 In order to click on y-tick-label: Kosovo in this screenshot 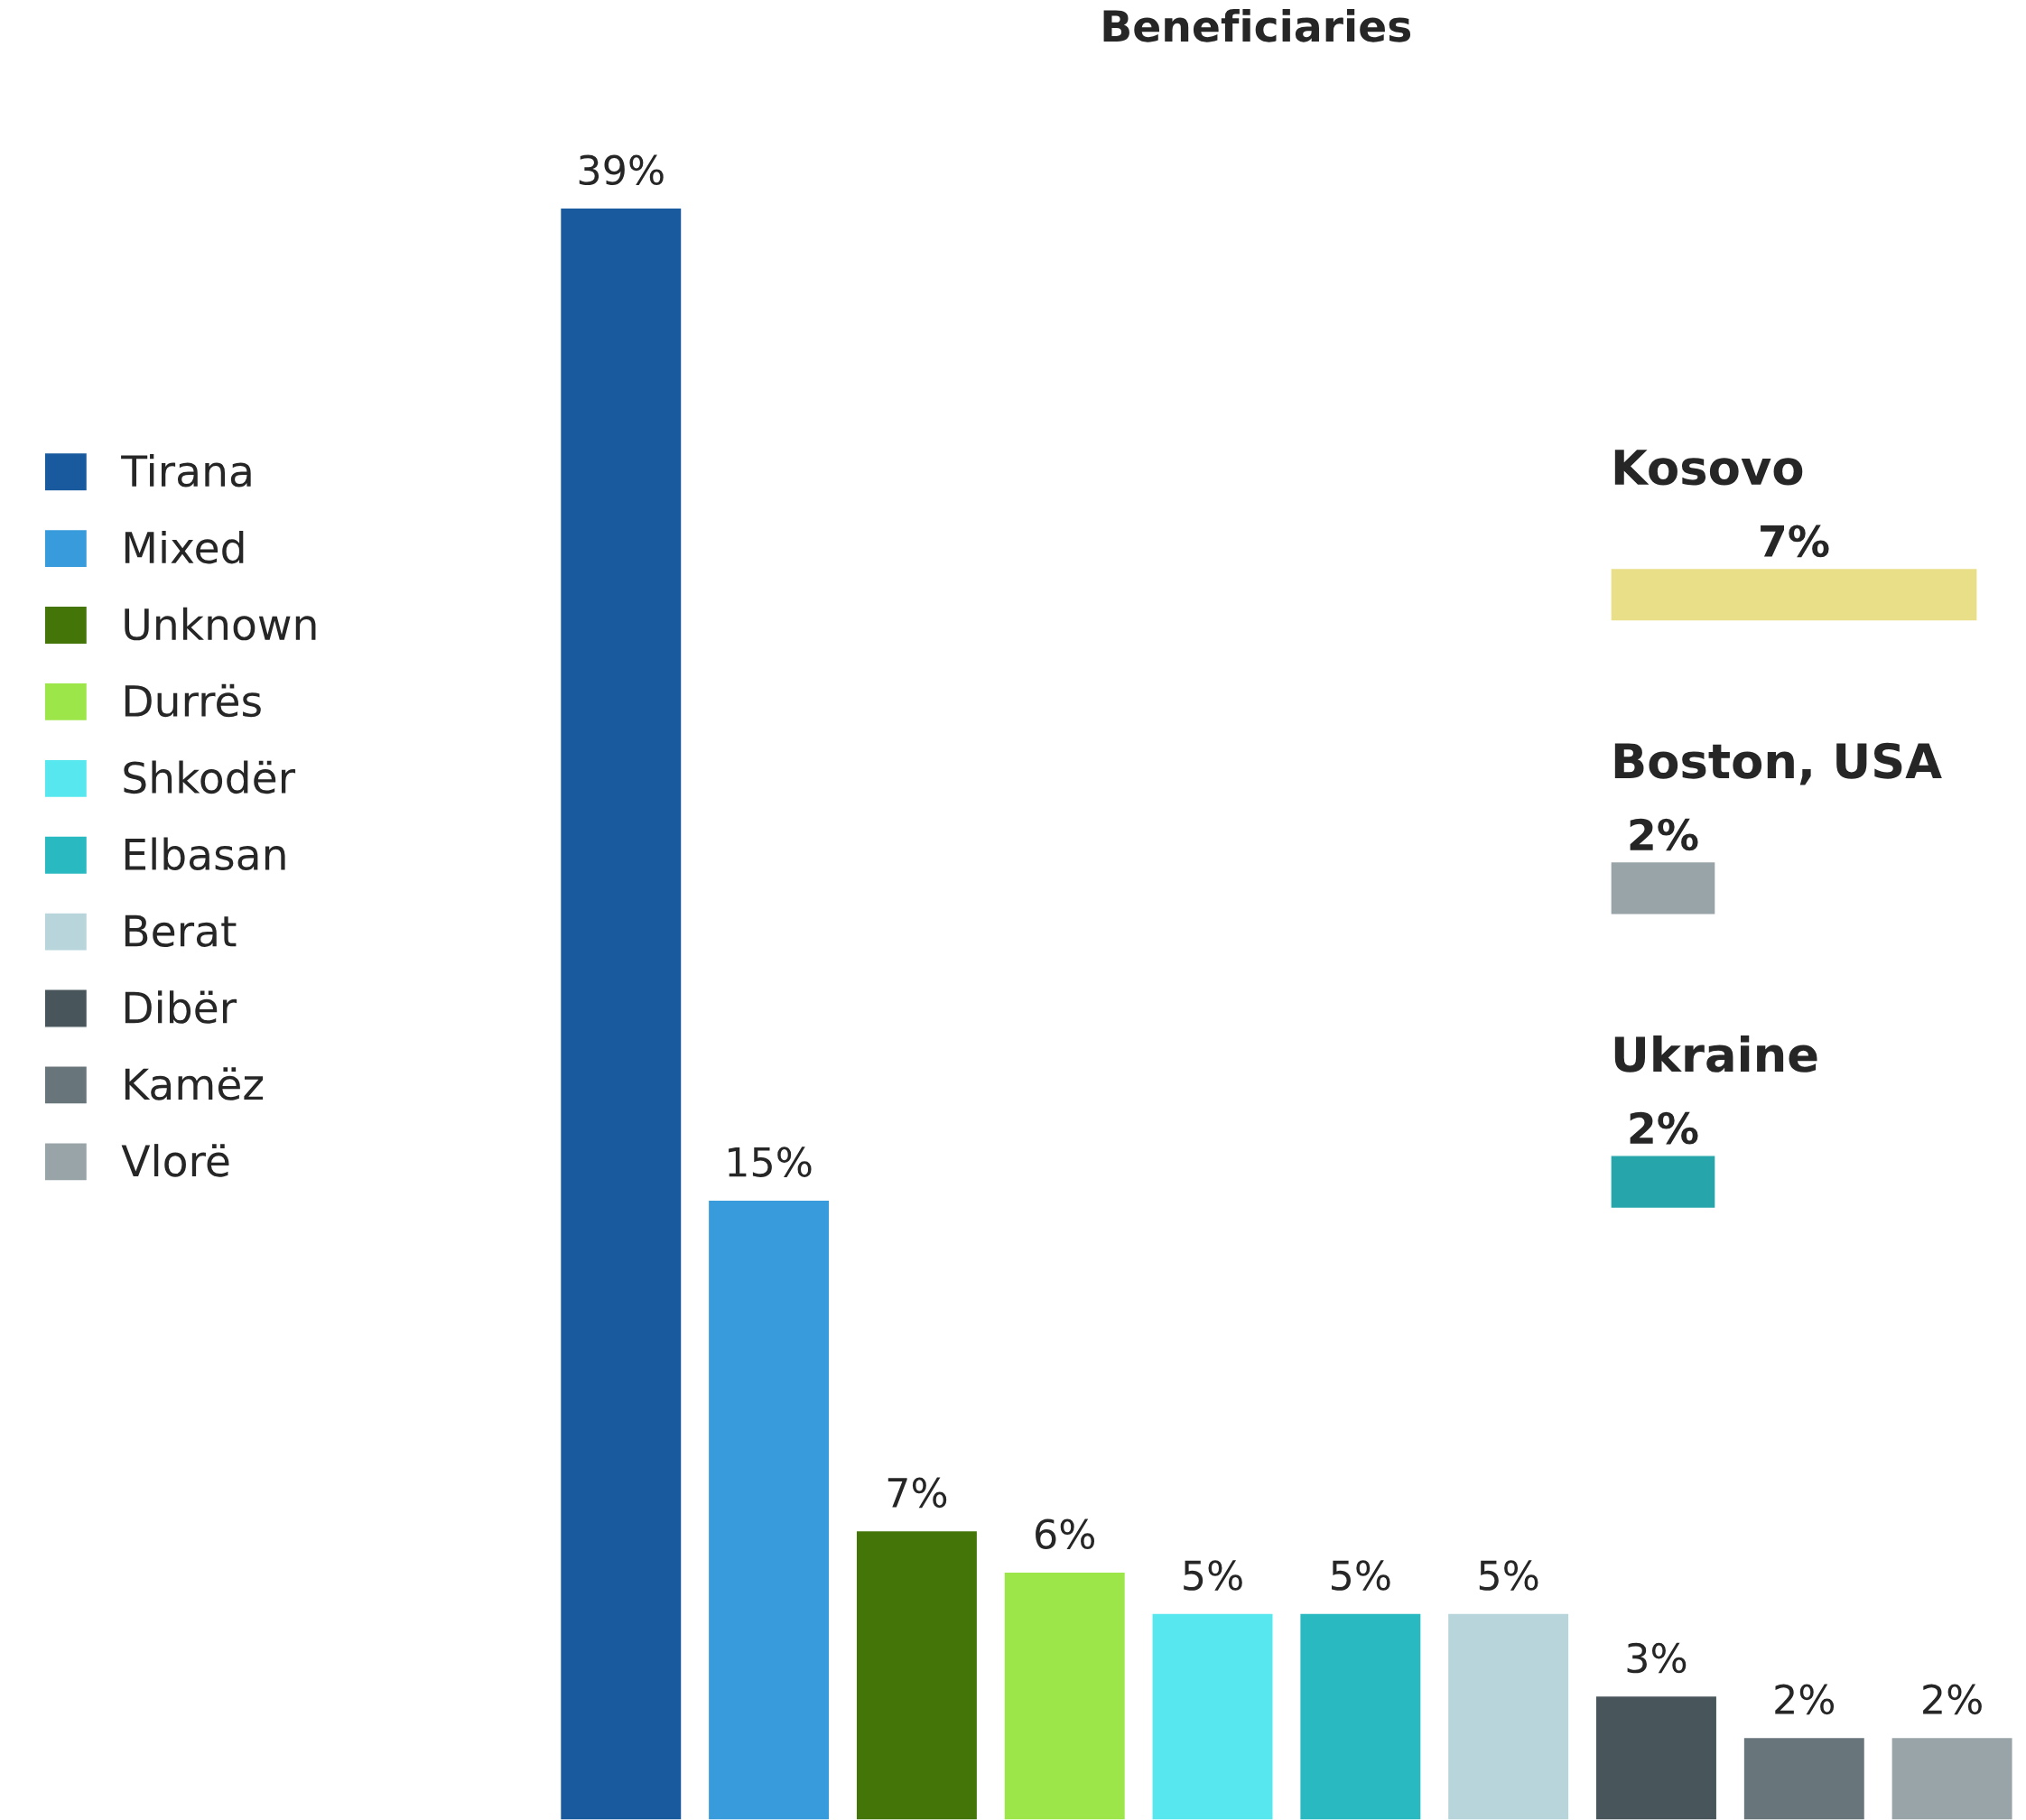, I will do `click(1708, 468)`.